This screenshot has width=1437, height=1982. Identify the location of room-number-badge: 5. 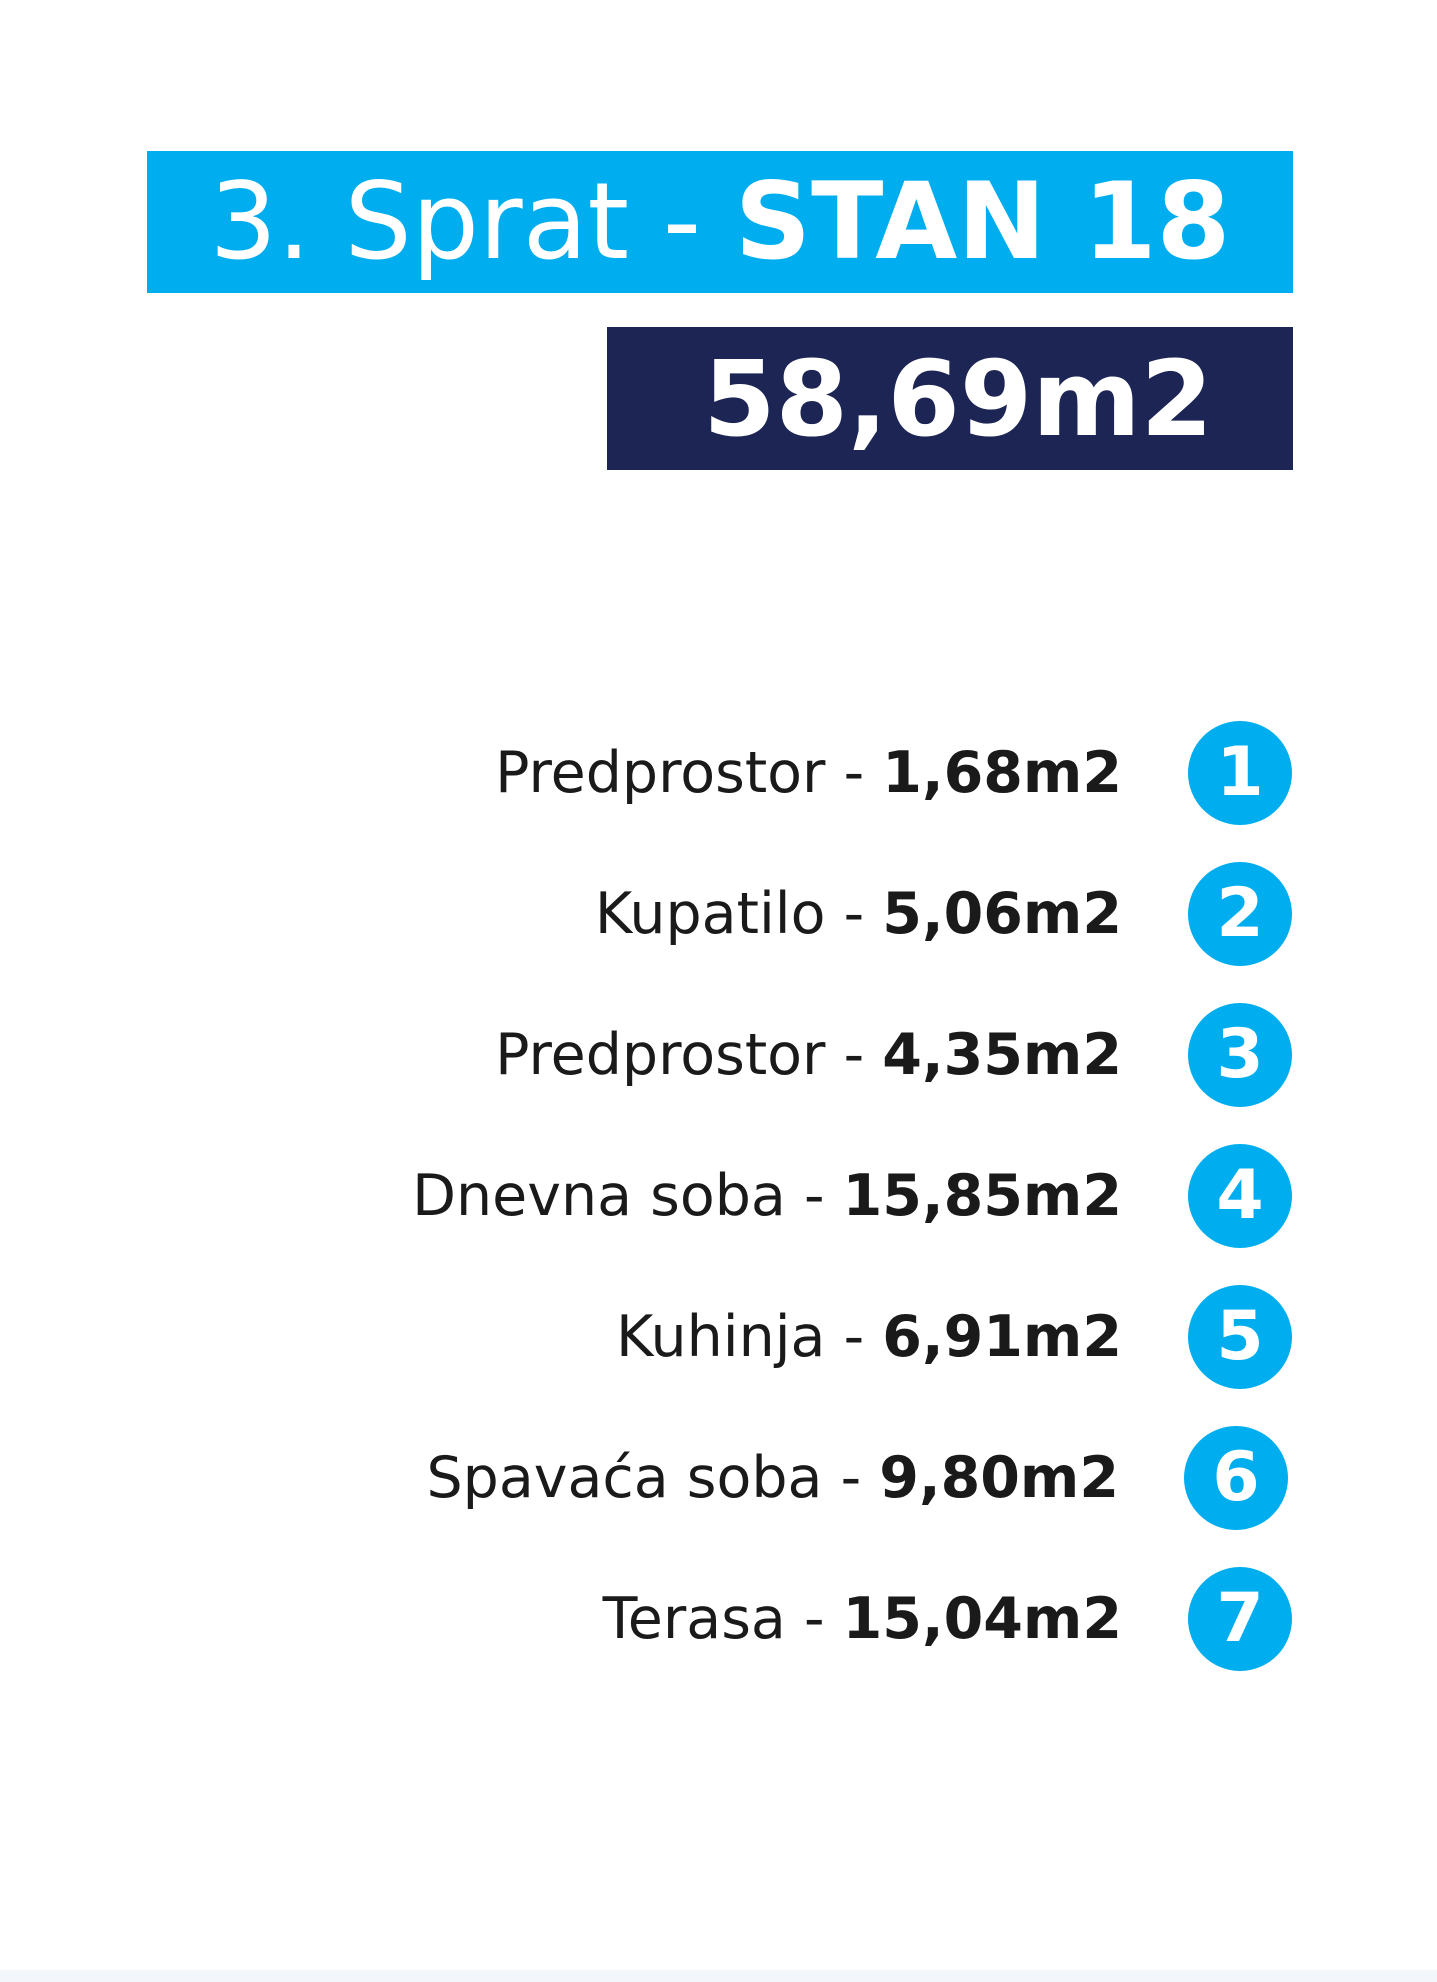
(1240, 1337).